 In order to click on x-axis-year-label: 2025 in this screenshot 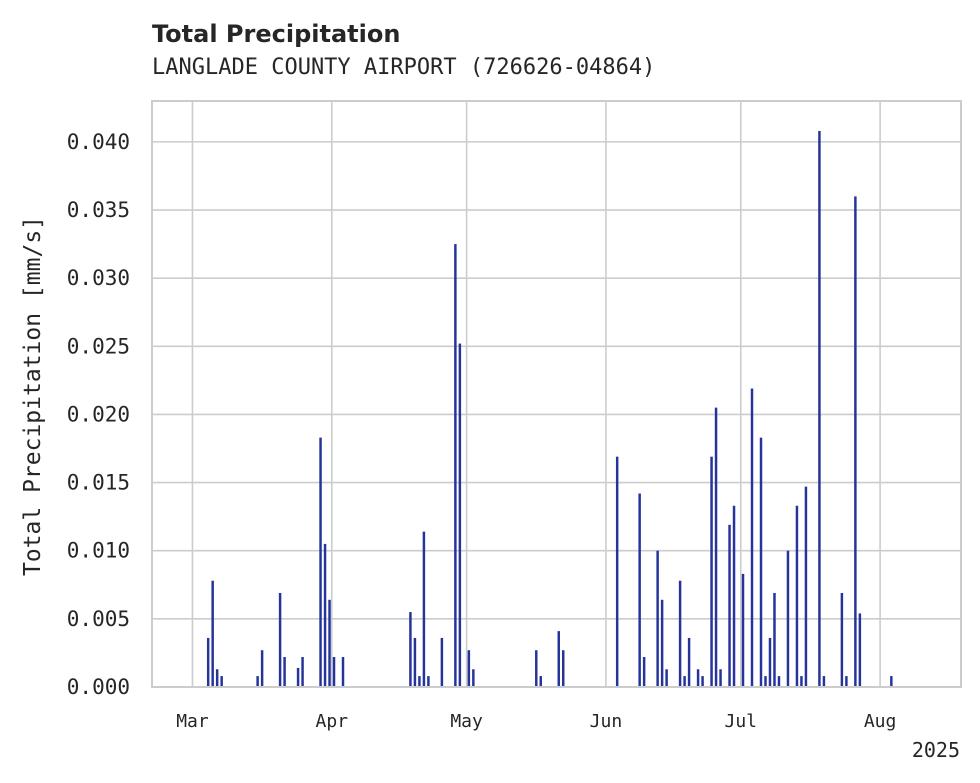, I will do `click(936, 750)`.